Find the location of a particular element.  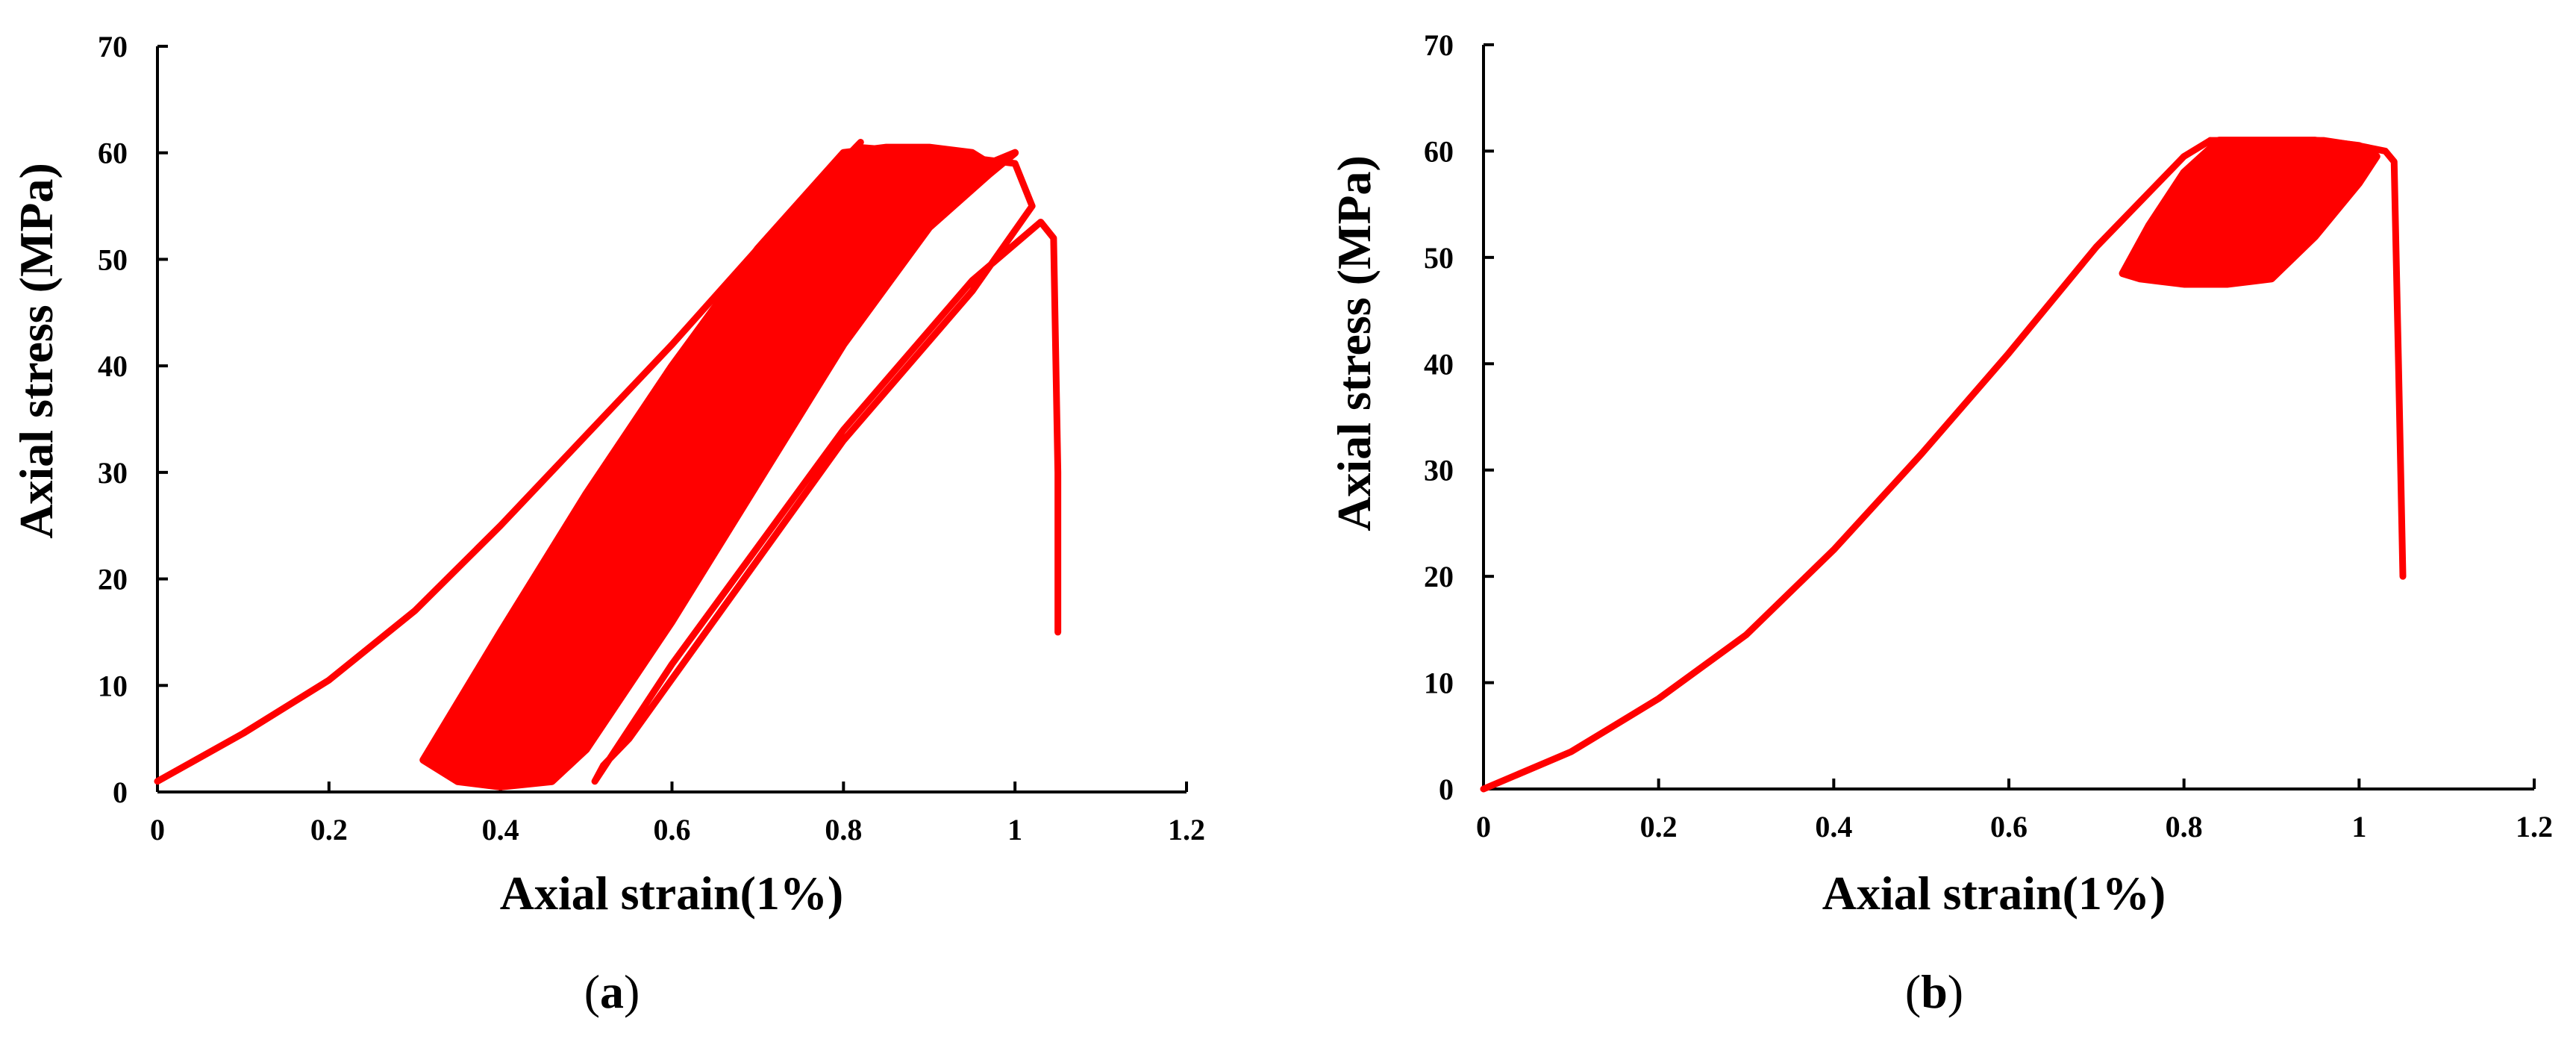

panel-label-a: (a) is located at coordinates (612, 992).